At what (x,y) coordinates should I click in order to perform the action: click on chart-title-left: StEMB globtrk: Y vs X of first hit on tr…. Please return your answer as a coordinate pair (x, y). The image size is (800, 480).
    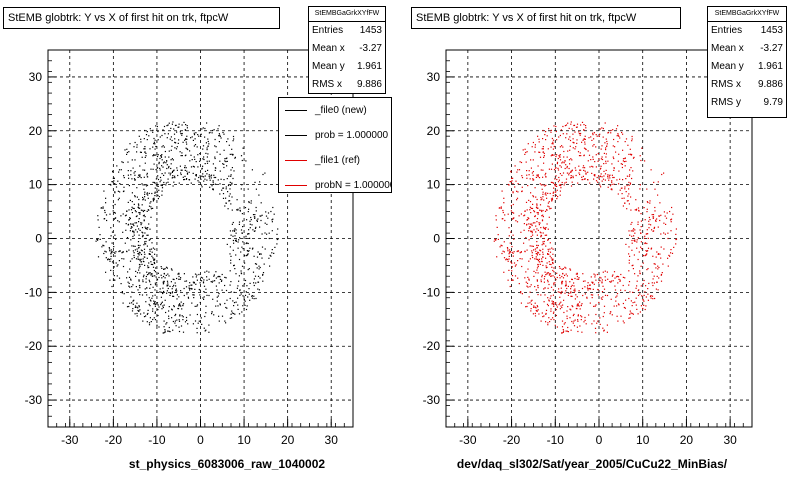
    Looking at the image, I should click on (141, 18).